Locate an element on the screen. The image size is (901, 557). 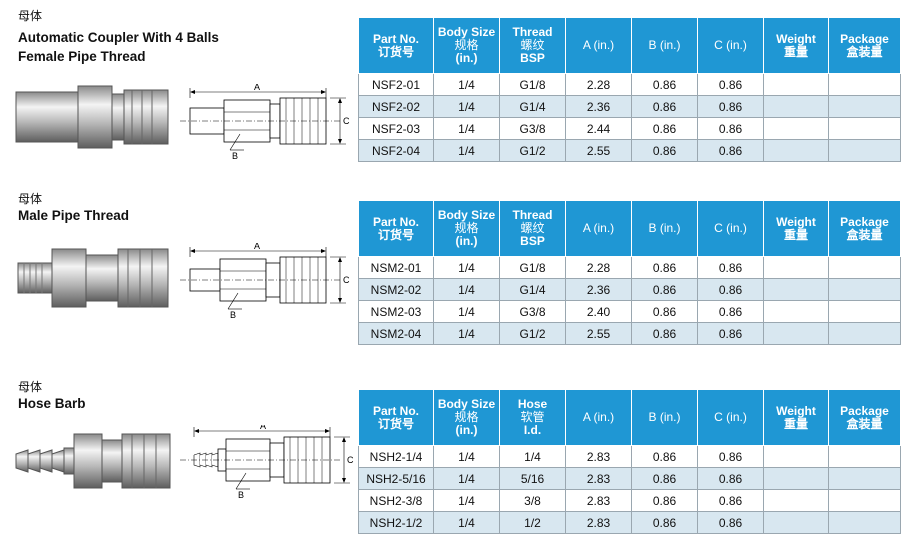
cell-part-no: NSM2-02 is located at coordinates (396, 289).